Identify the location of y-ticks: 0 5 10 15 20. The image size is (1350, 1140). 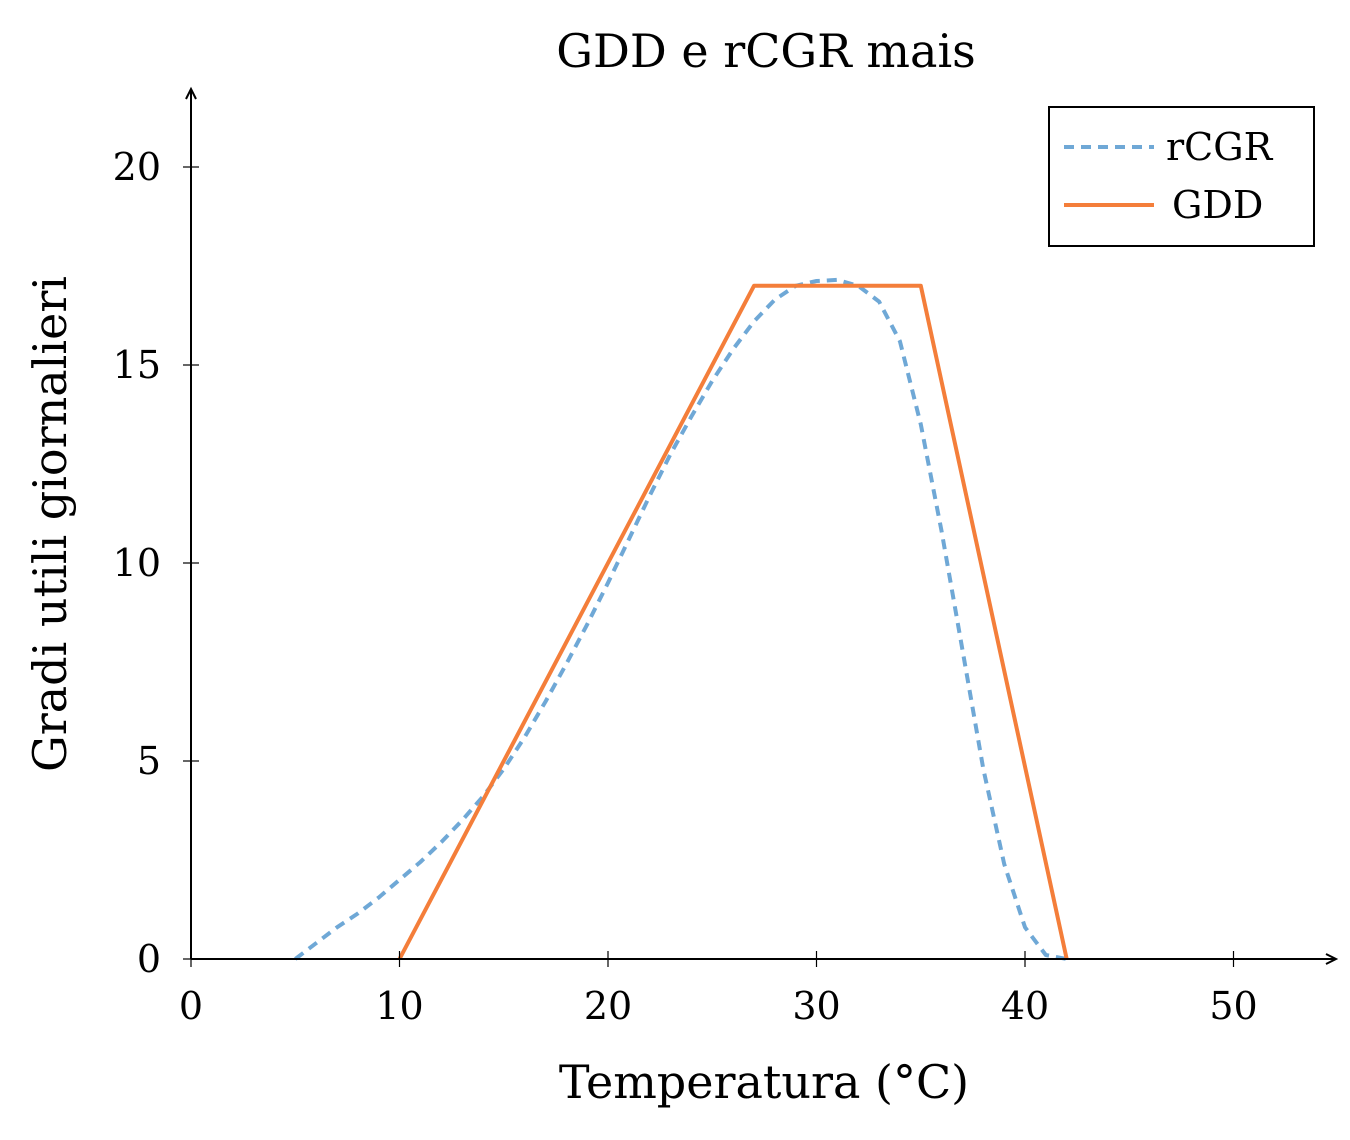
(156, 563).